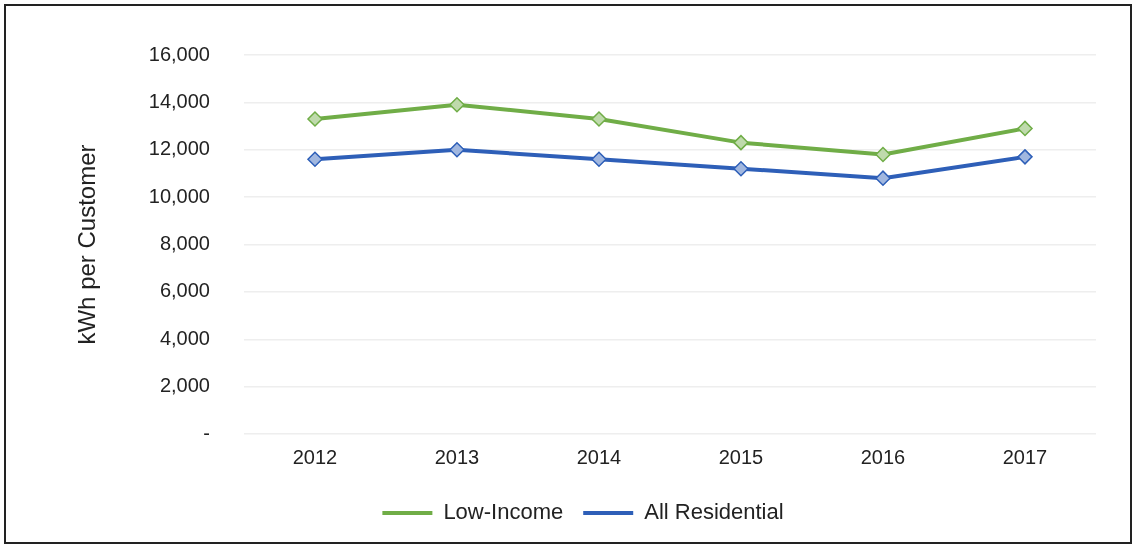 The height and width of the screenshot is (548, 1136). What do you see at coordinates (315, 456) in the screenshot?
I see `x-tick-label: 2012` at bounding box center [315, 456].